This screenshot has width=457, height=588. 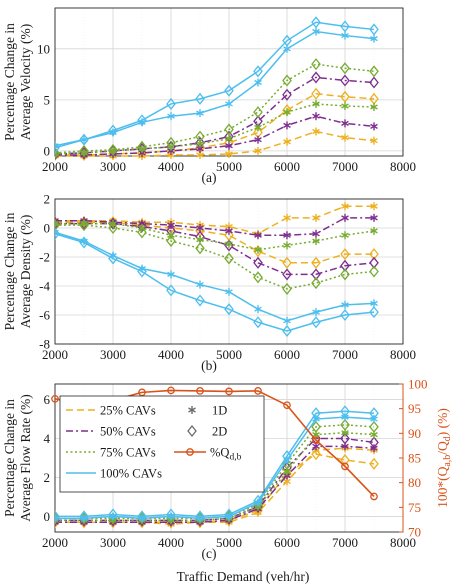 I want to click on y-axis-label: Average Flow Rate (%), so click(x=25, y=458).